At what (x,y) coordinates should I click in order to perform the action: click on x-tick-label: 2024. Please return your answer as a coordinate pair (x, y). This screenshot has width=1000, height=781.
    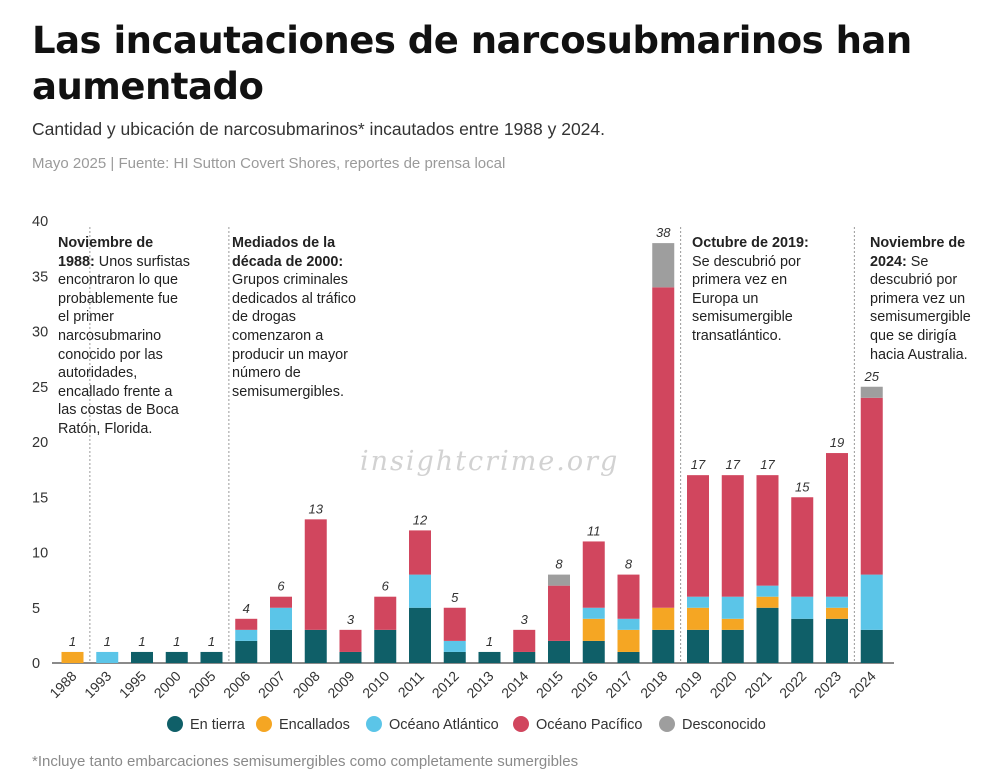
    Looking at the image, I should click on (862, 684).